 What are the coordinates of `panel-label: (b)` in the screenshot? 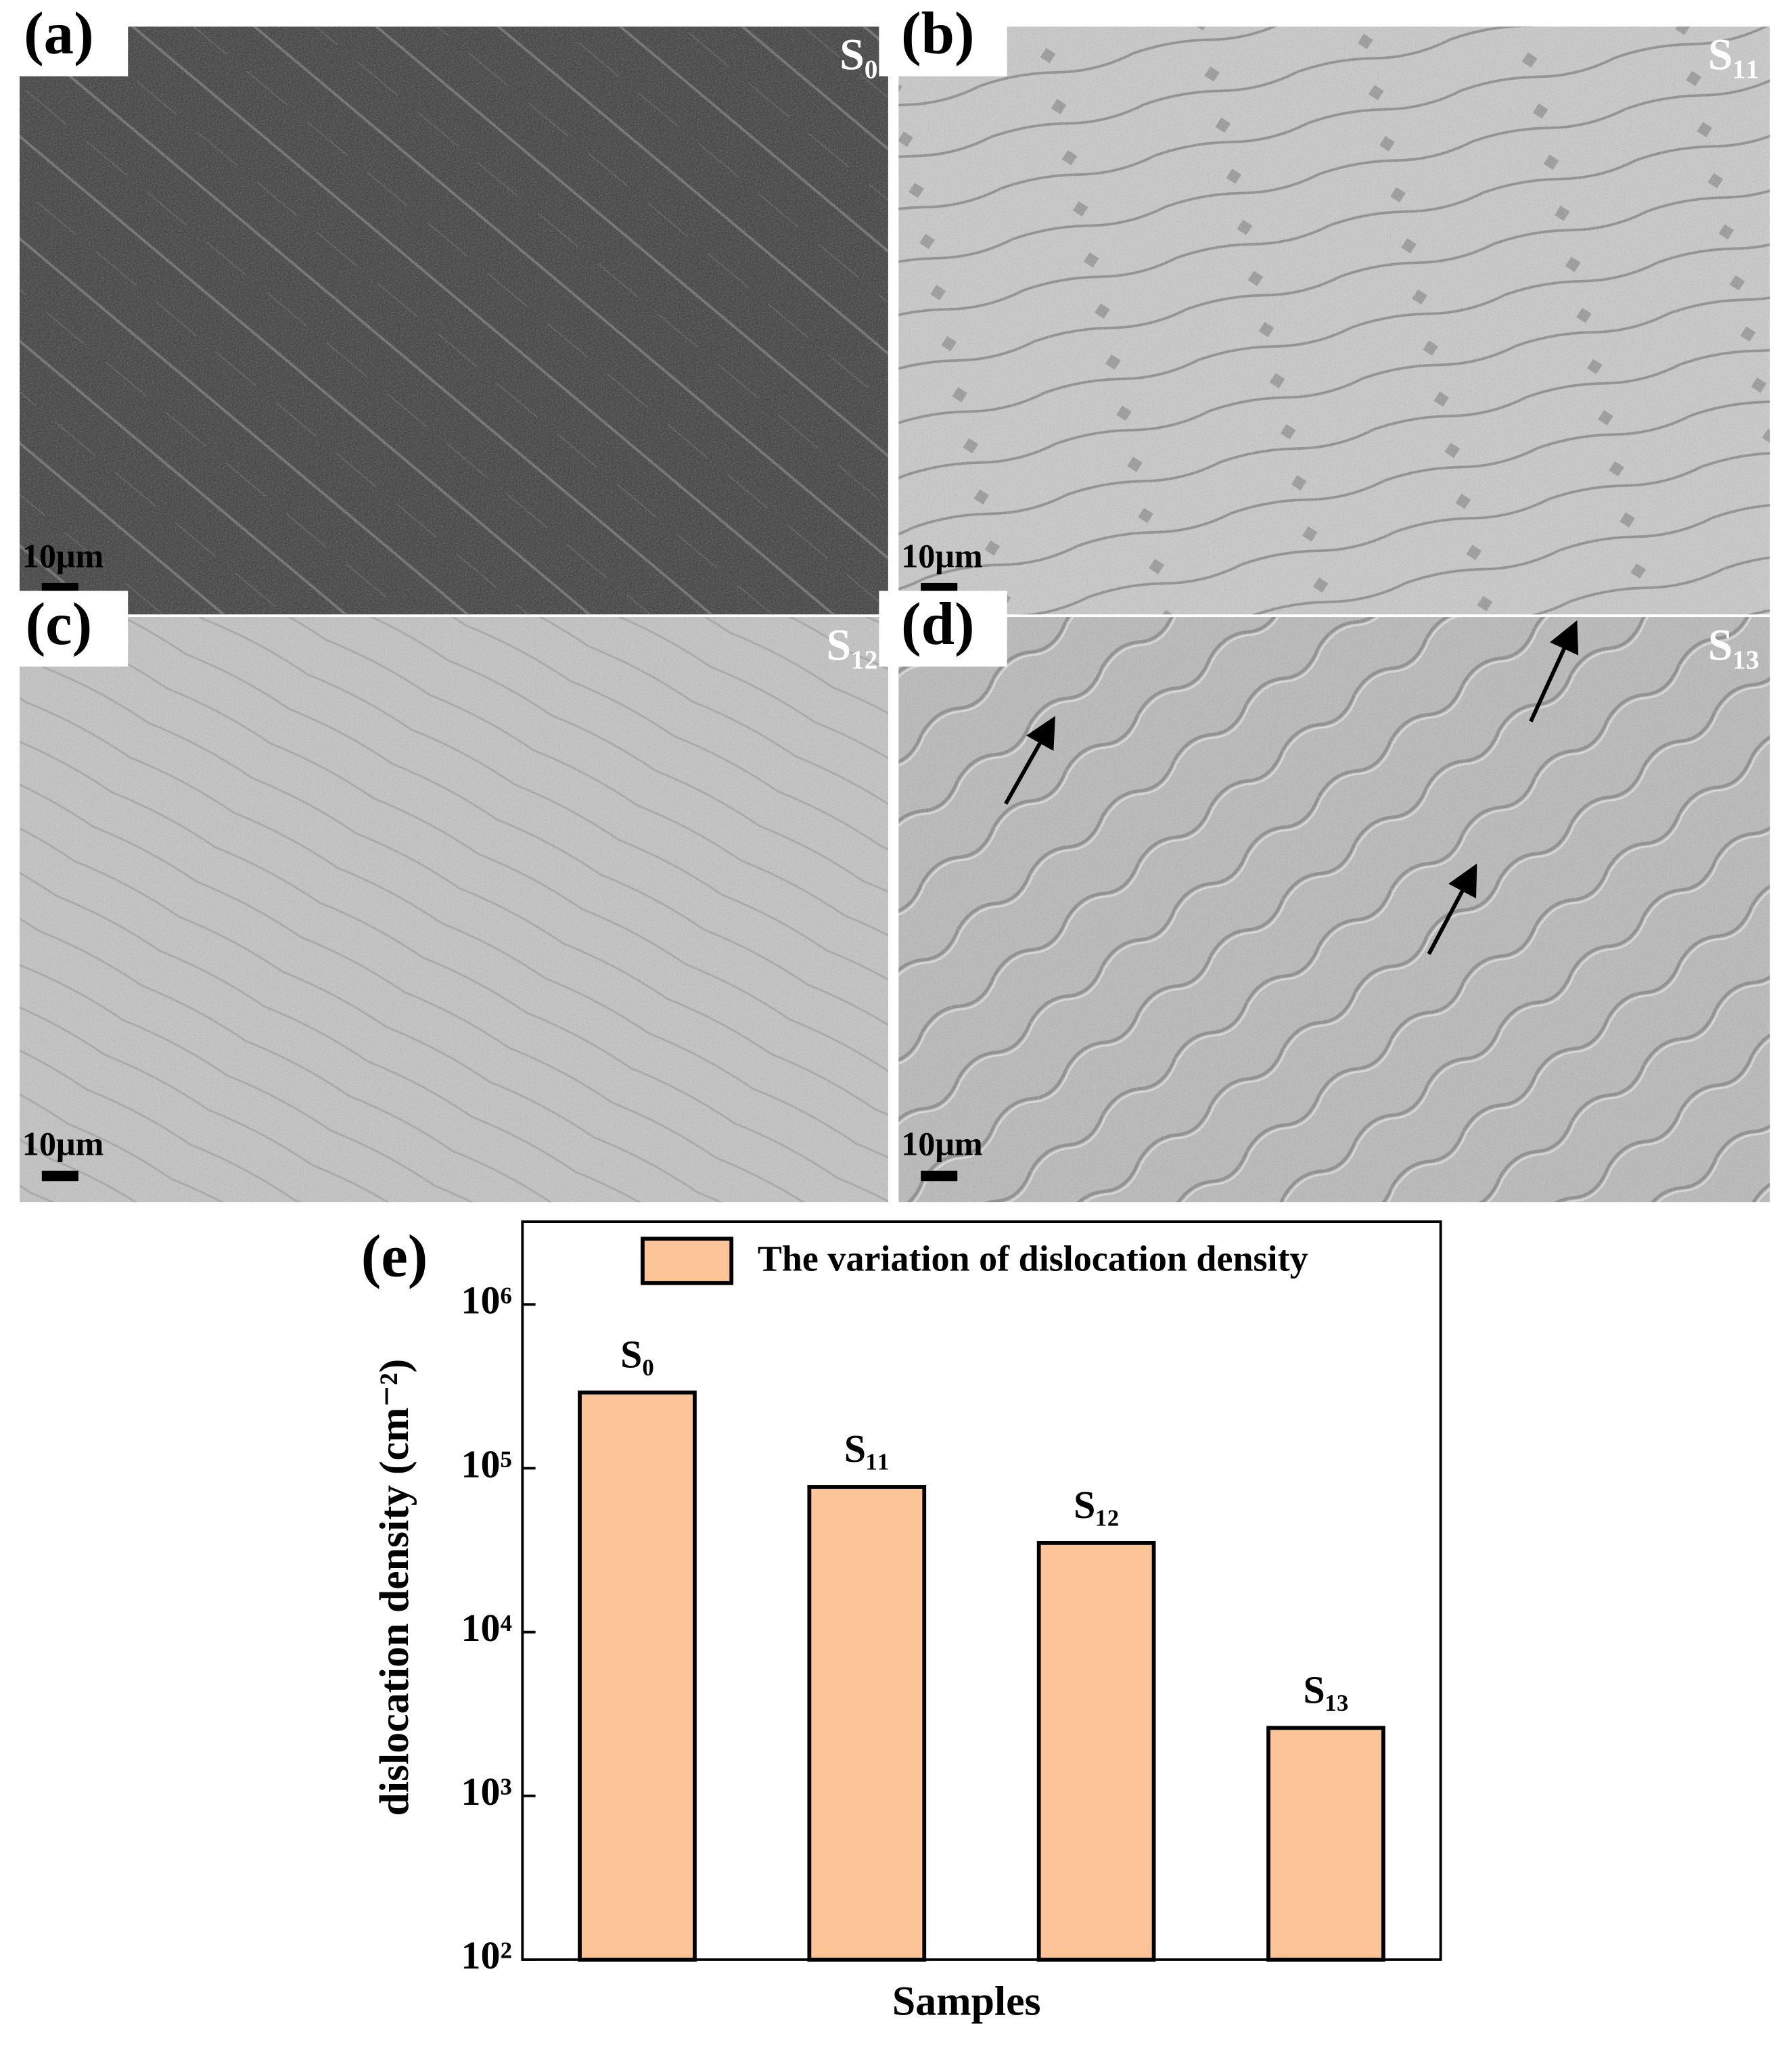 It's located at (938, 34).